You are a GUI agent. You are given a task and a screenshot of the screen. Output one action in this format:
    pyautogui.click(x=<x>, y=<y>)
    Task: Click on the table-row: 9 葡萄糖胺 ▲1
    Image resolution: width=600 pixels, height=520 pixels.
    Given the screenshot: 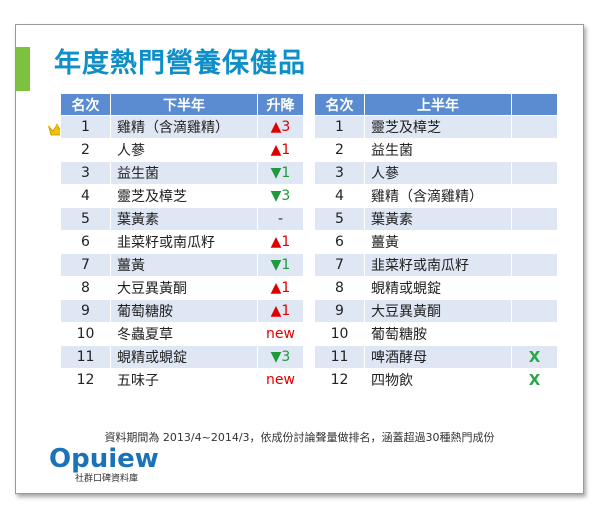 What is the action you would take?
    pyautogui.click(x=182, y=311)
    